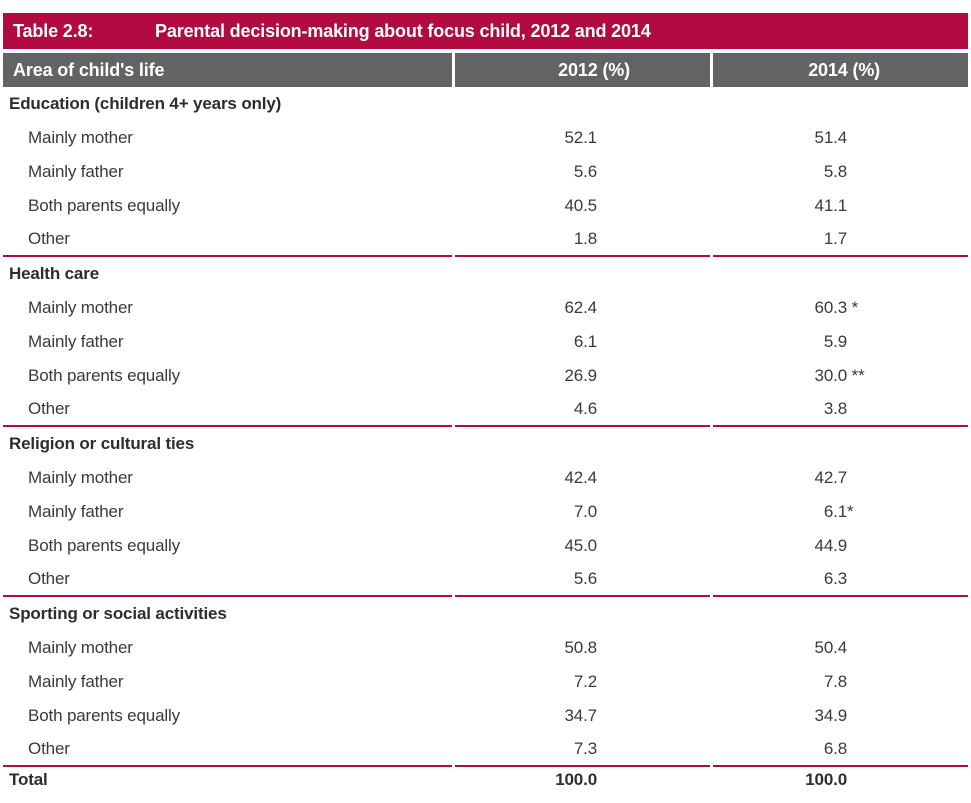 The image size is (971, 803). I want to click on value-2012: 26.9, so click(582, 376).